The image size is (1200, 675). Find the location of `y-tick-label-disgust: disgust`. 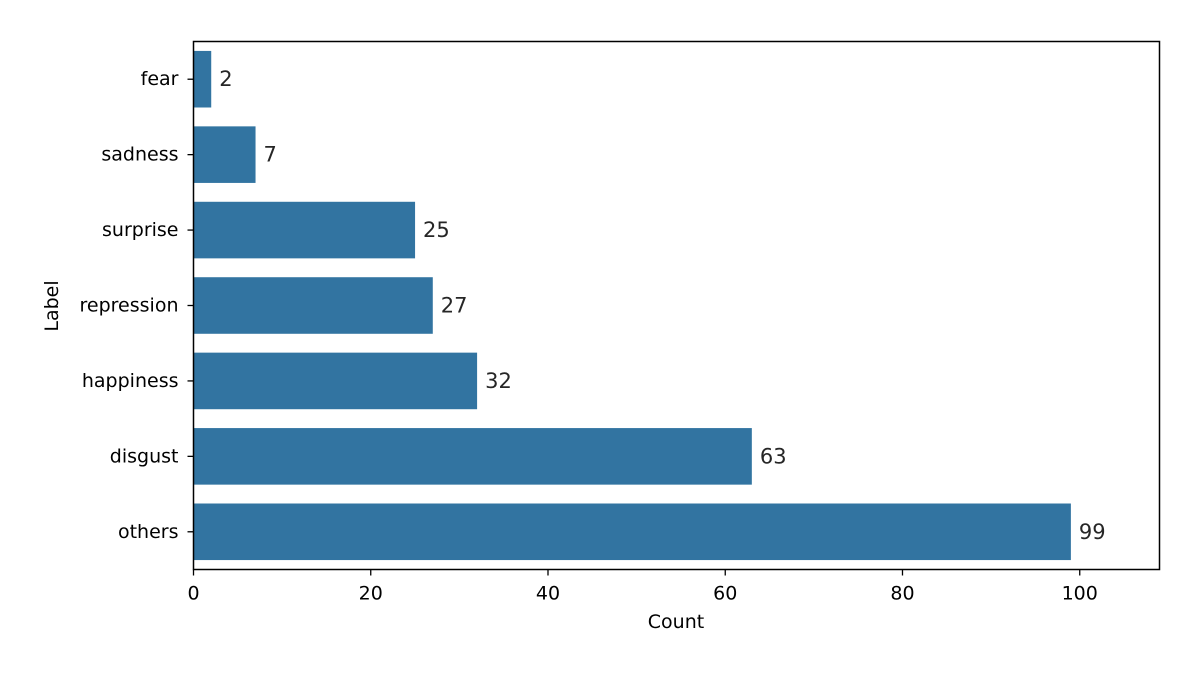

y-tick-label-disgust: disgust is located at coordinates (144, 456).